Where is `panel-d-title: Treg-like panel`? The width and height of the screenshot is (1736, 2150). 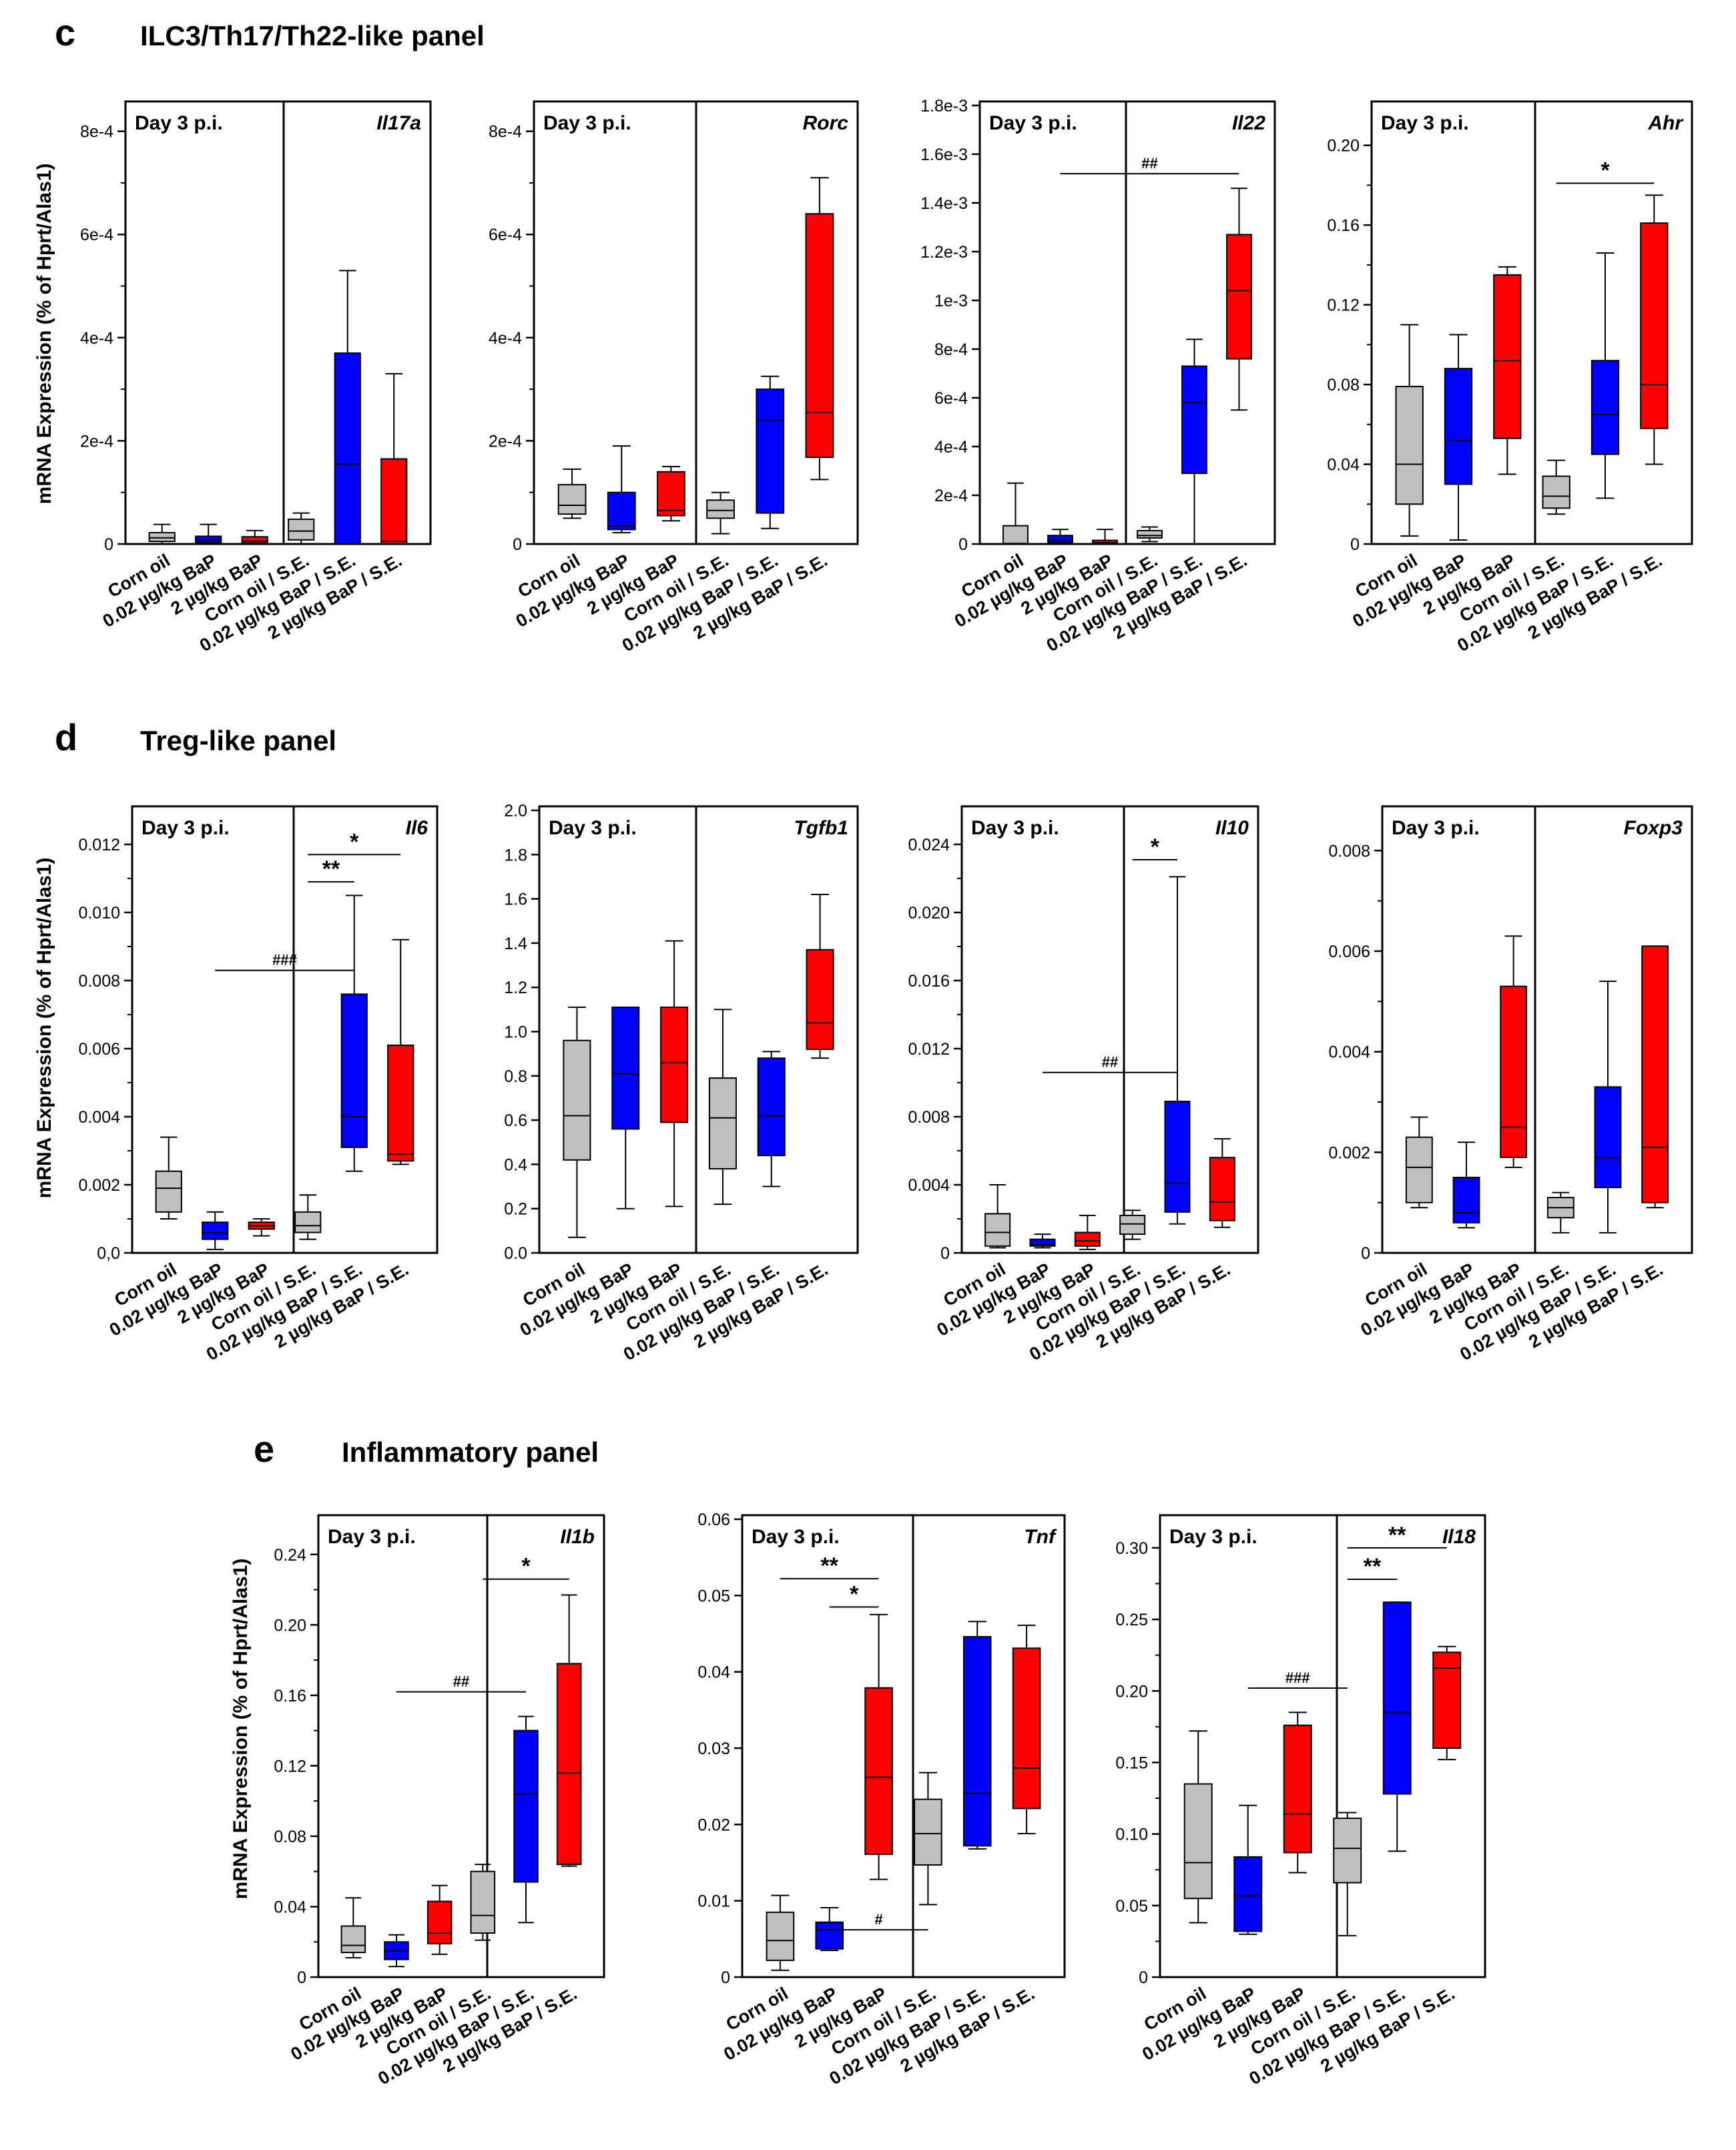
panel-d-title: Treg-like panel is located at coordinates (238, 741).